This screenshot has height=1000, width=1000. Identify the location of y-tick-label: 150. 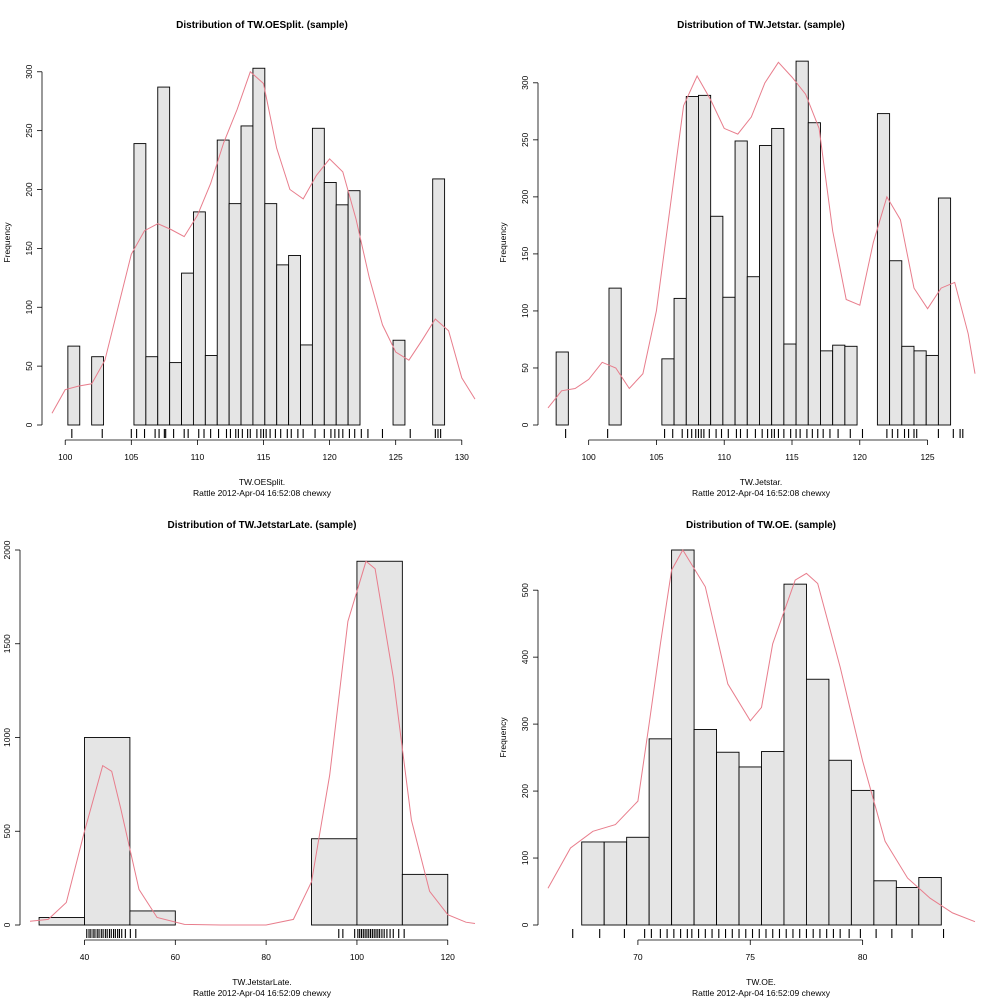
(525, 254).